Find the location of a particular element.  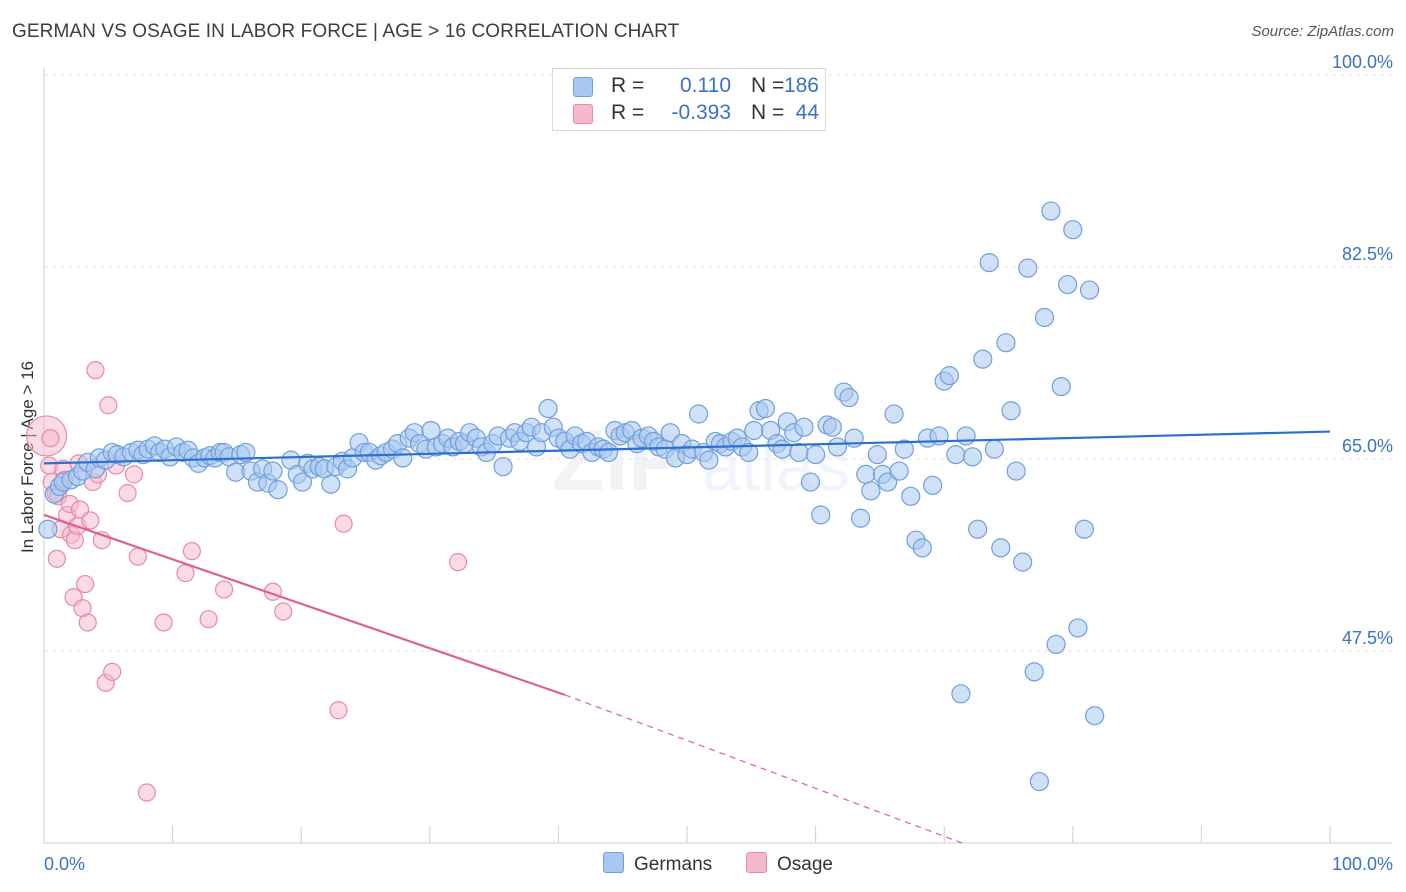

bottom-legend-osage: Osage is located at coordinates (789, 864).